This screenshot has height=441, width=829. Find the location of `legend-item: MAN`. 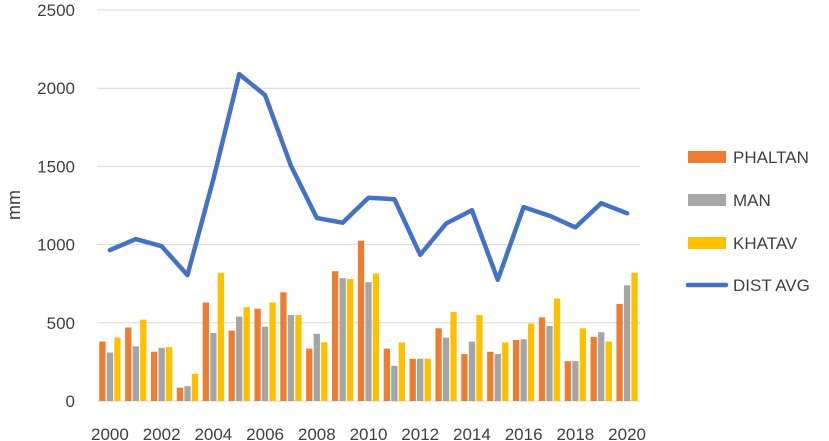

legend-item: MAN is located at coordinates (729, 200).